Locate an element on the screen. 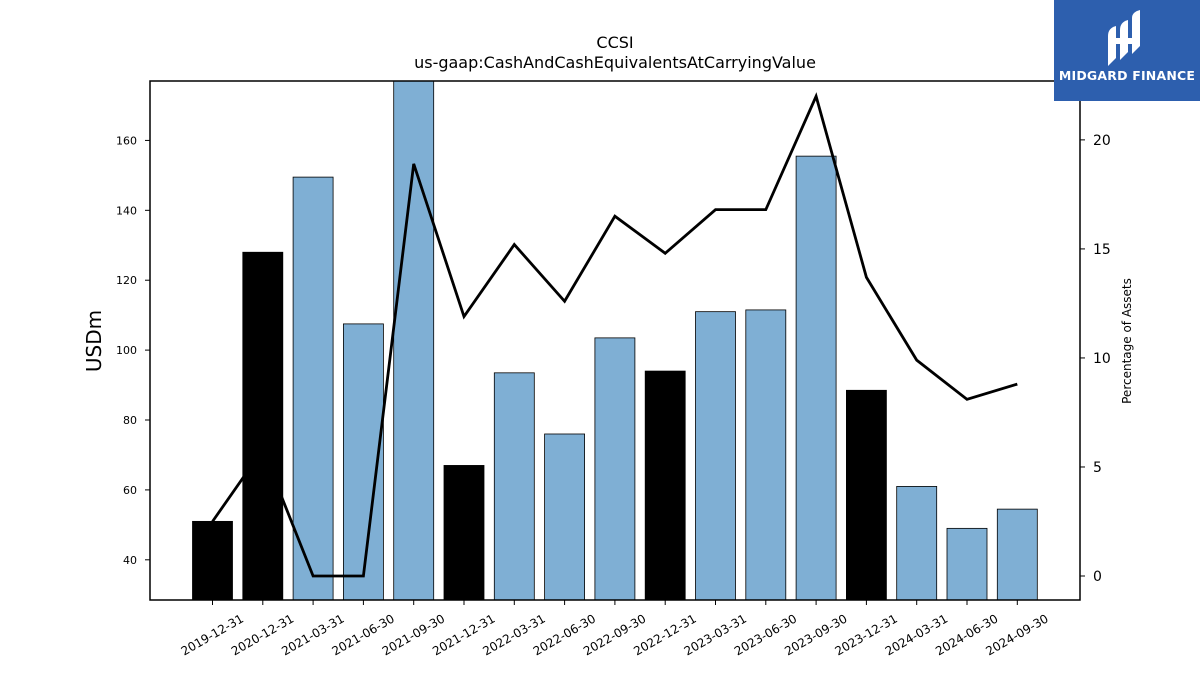  y2-tick-label: 20 is located at coordinates (1102, 141).